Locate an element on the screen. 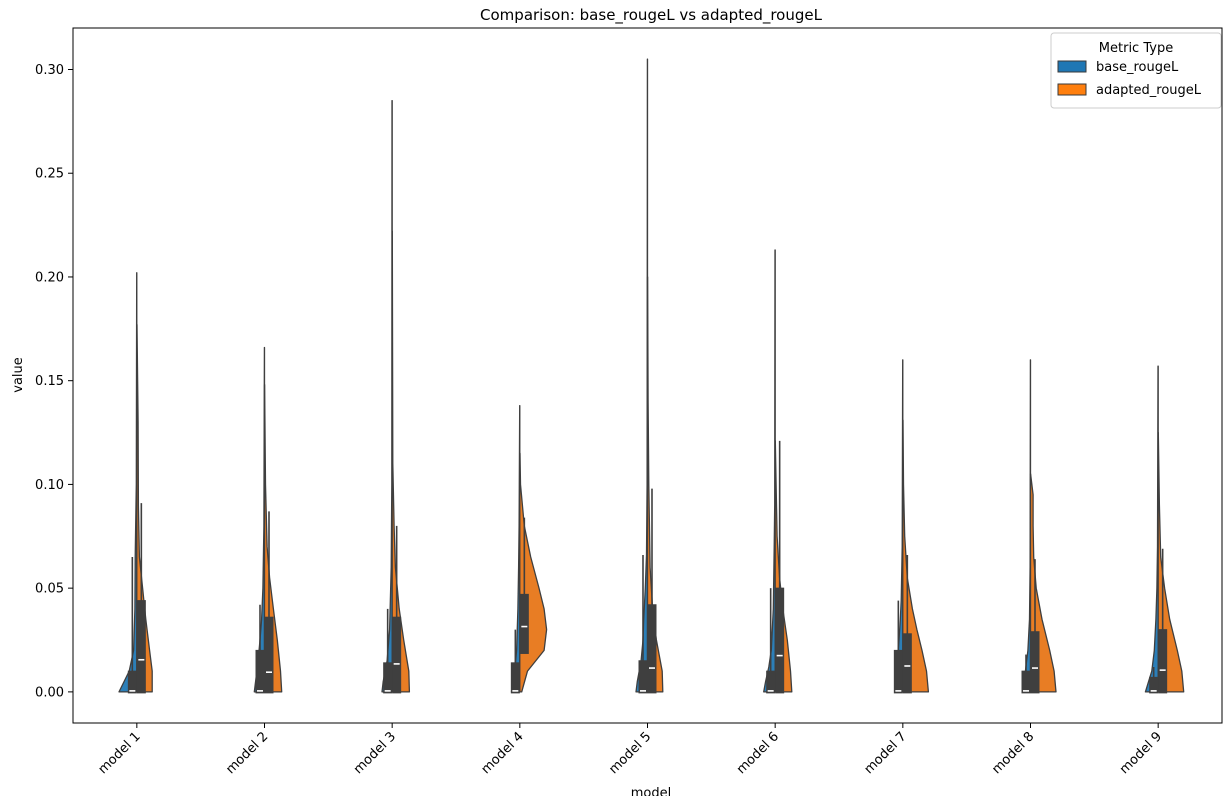 The width and height of the screenshot is (1229, 796). legend-label-adapted: adapted_rougeL is located at coordinates (1149, 90).